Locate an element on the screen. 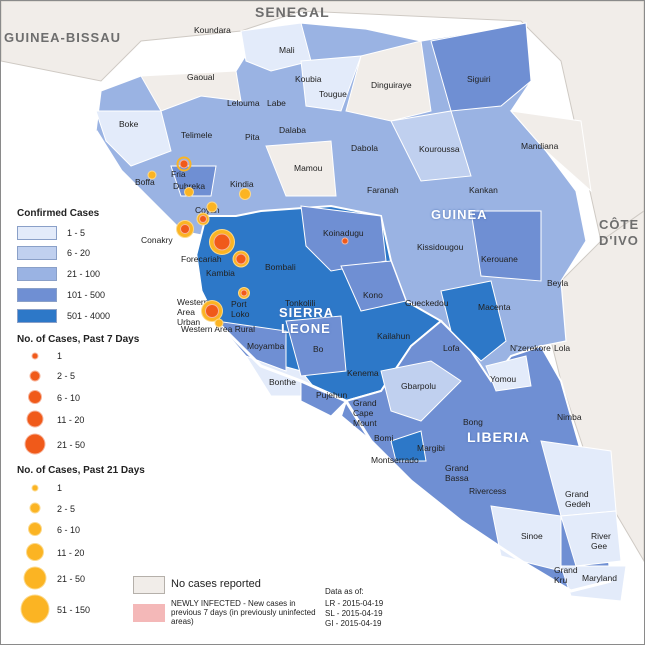  district-label: Gueckedou is located at coordinates (427, 303).